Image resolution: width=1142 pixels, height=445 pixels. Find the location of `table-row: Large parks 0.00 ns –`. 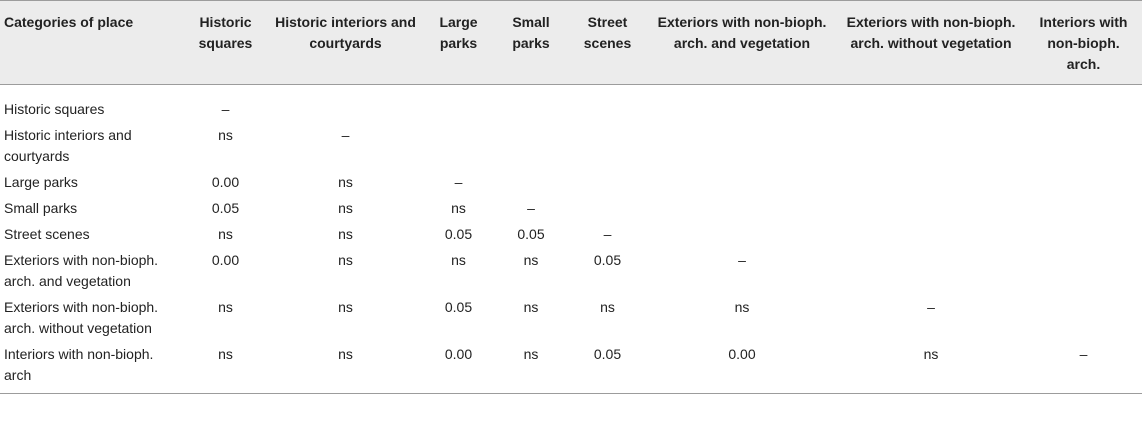

table-row: Large parks 0.00 ns – is located at coordinates (571, 183).